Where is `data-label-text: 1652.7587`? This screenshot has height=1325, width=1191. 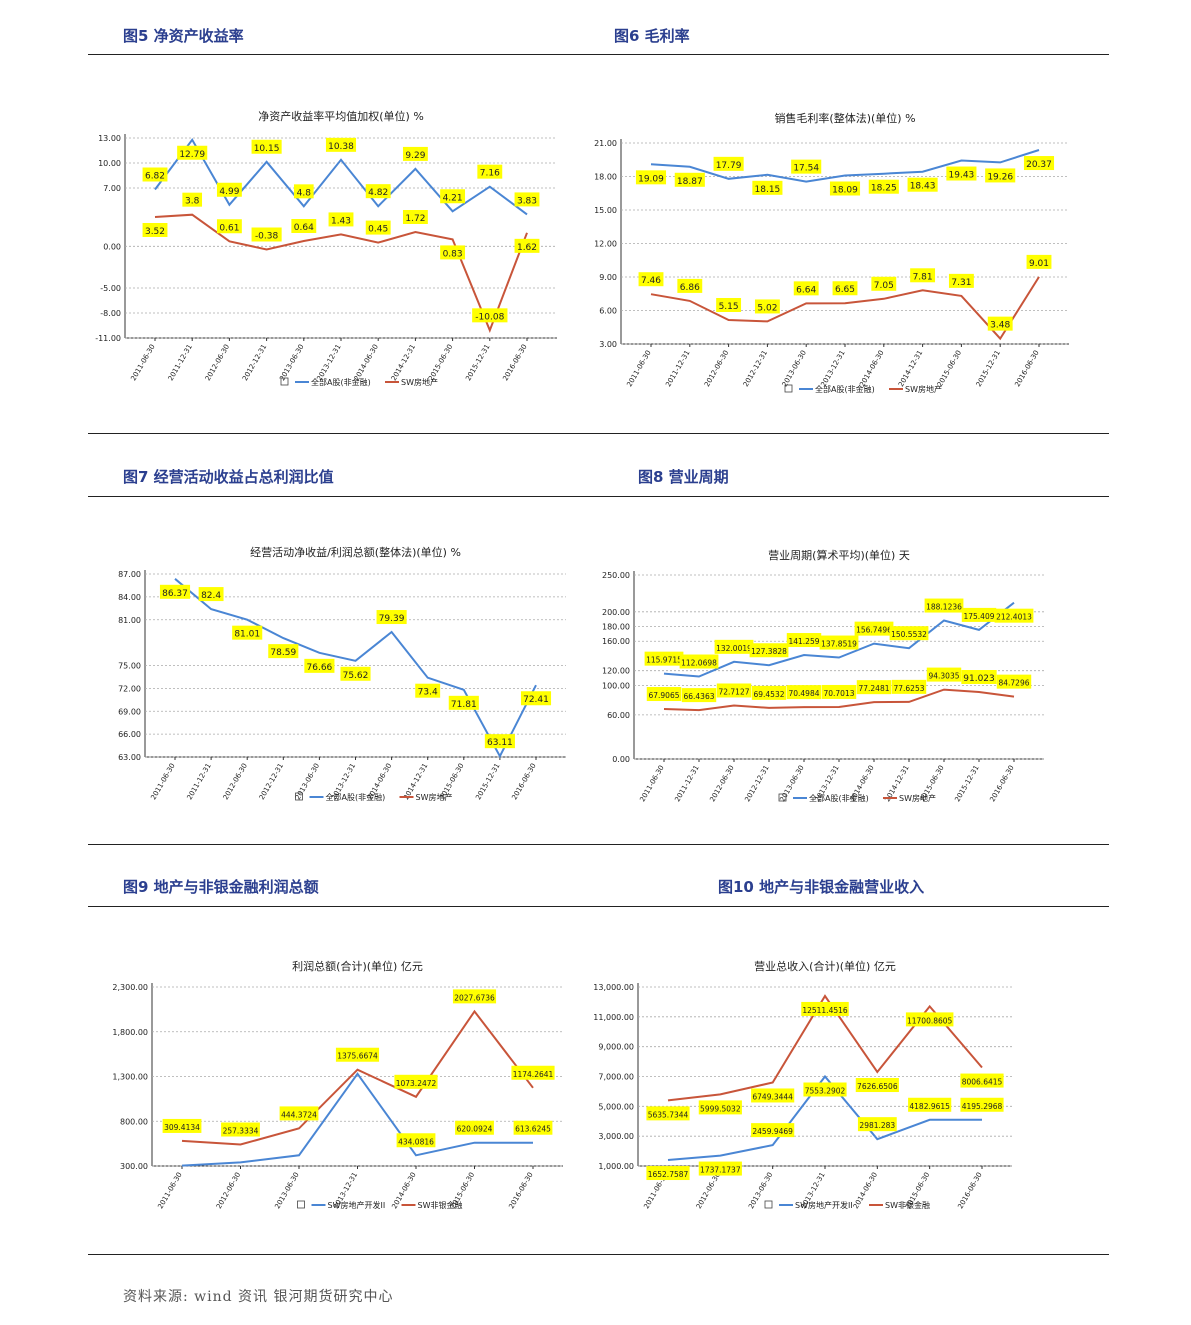 data-label-text: 1652.7587 is located at coordinates (668, 1174).